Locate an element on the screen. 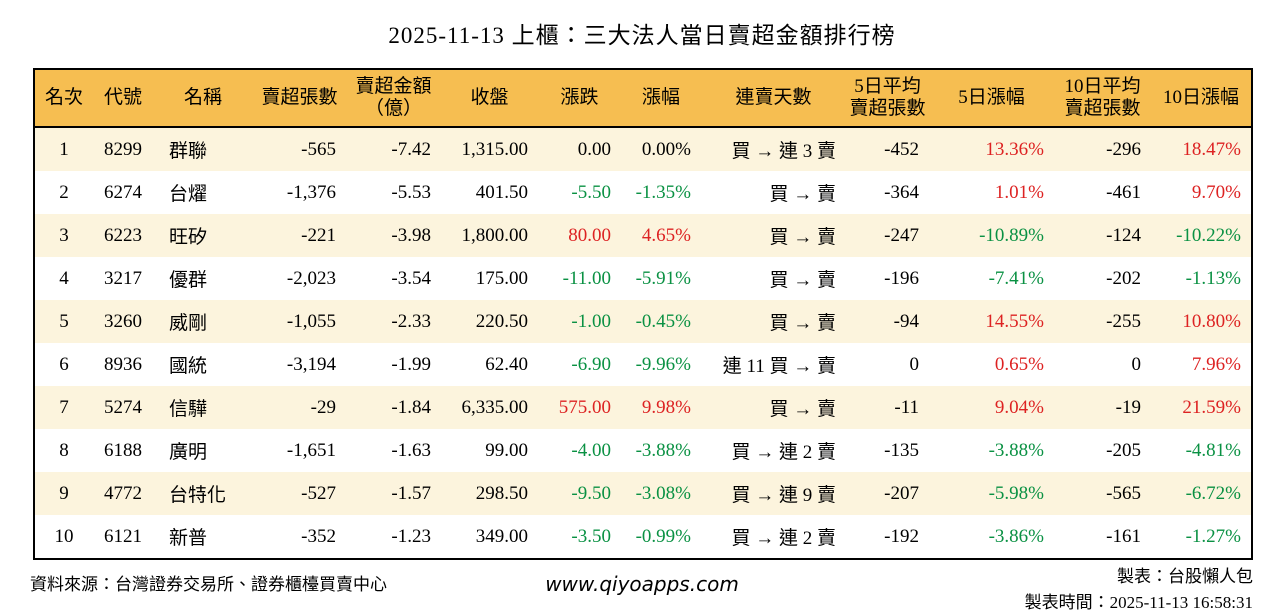 This screenshot has height=612, width=1284. pct5-cell: 0.65% is located at coordinates (1019, 364).